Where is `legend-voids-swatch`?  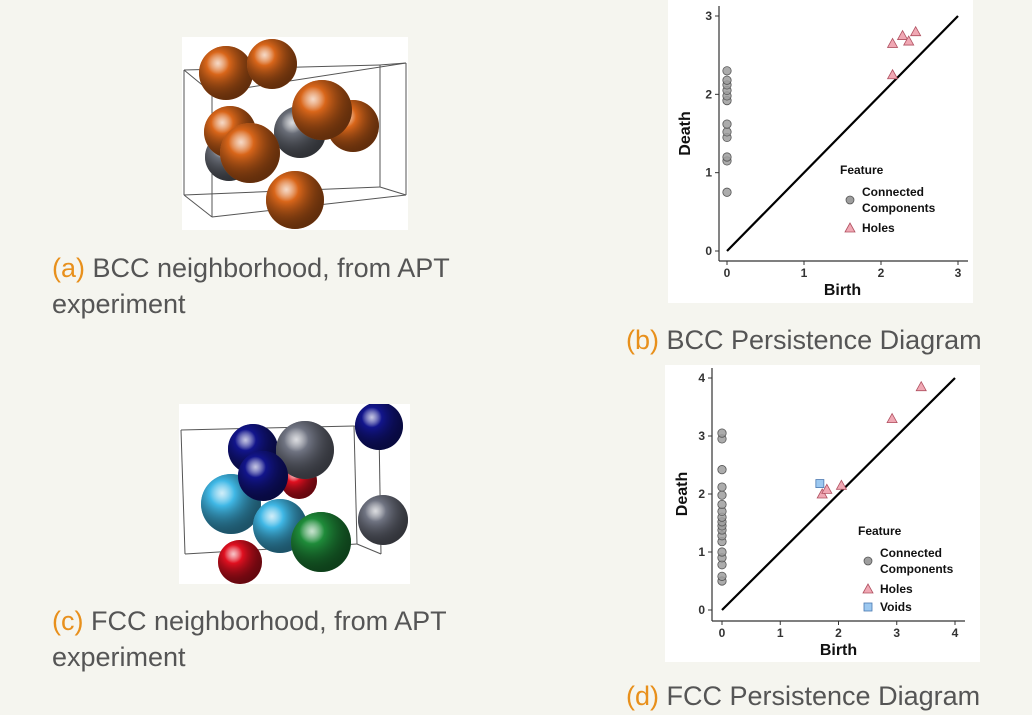
legend-voids-swatch is located at coordinates (868, 607).